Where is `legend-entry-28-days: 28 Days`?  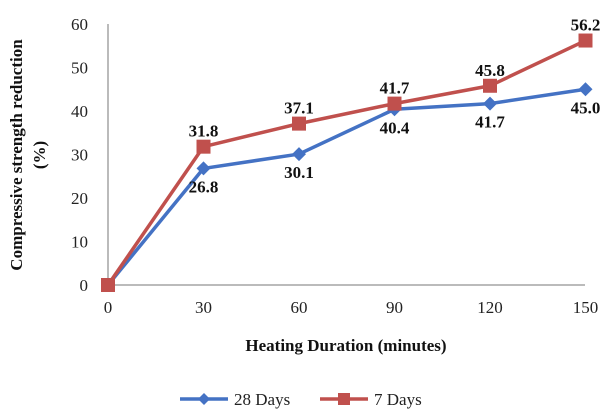 legend-entry-28-days: 28 Days is located at coordinates (235, 399).